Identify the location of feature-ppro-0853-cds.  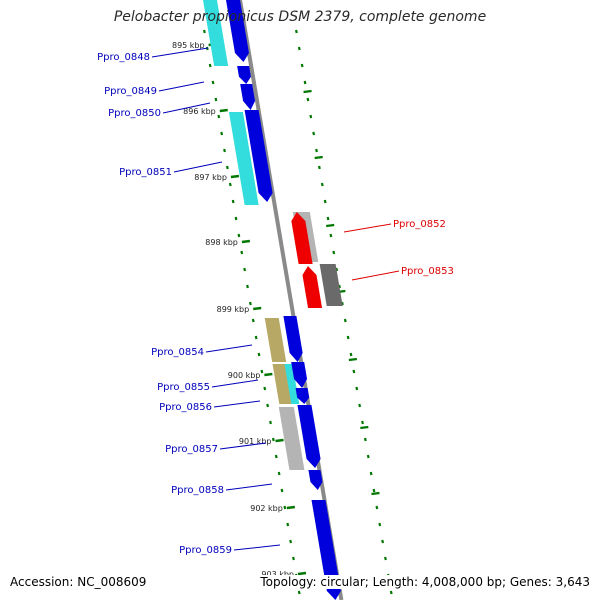
(331, 285).